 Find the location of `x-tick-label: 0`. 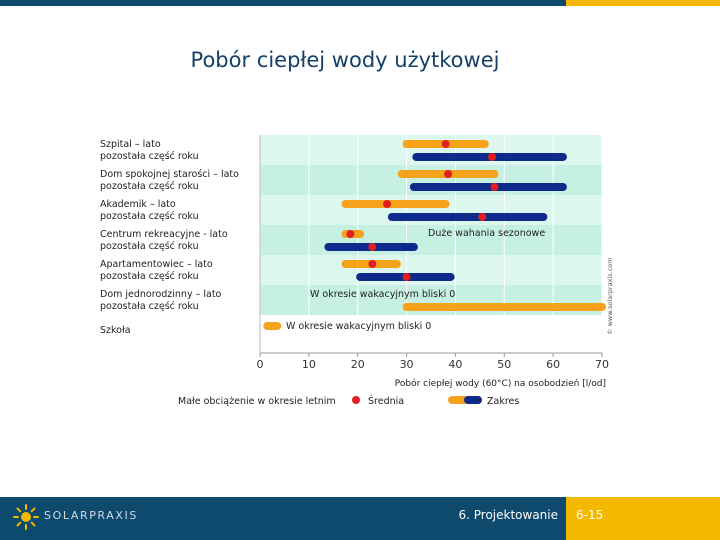

x-tick-label: 0 is located at coordinates (260, 364).